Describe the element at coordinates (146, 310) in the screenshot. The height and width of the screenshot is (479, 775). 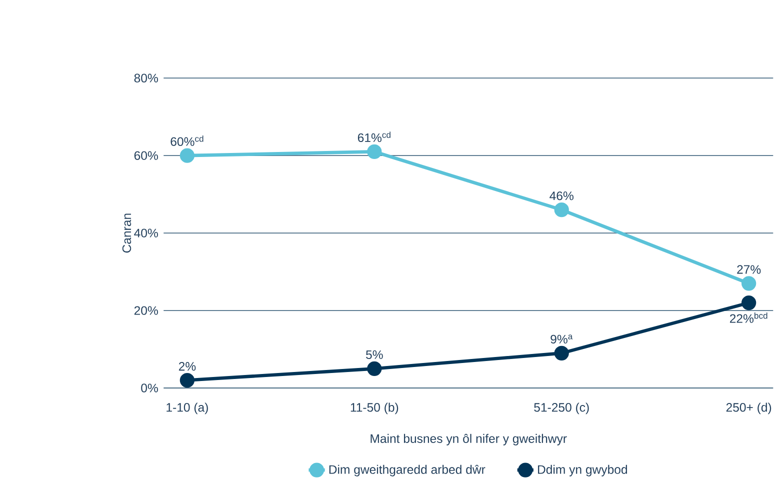
I see `y-tick-label: 20%` at that location.